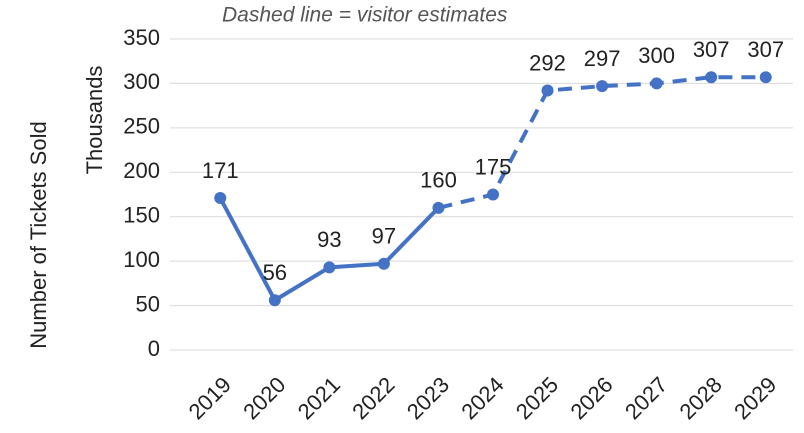 The height and width of the screenshot is (433, 804). I want to click on y-tick-label: 100, so click(141, 259).